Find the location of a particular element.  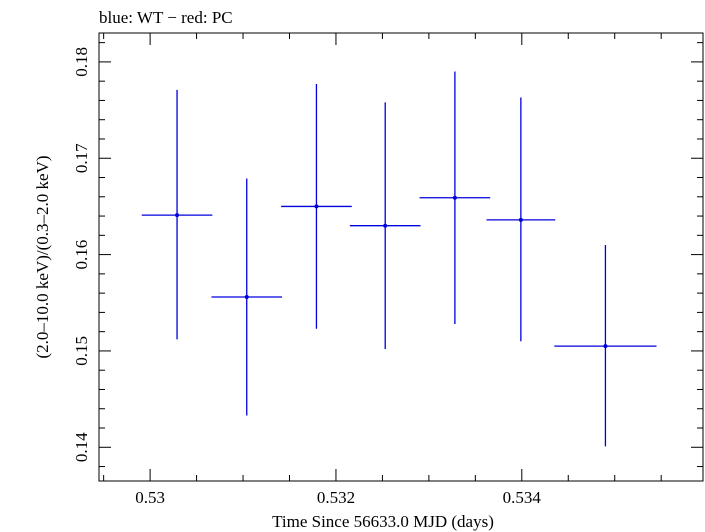

chart-title: blue: WT − red: PC is located at coordinates (166, 17).